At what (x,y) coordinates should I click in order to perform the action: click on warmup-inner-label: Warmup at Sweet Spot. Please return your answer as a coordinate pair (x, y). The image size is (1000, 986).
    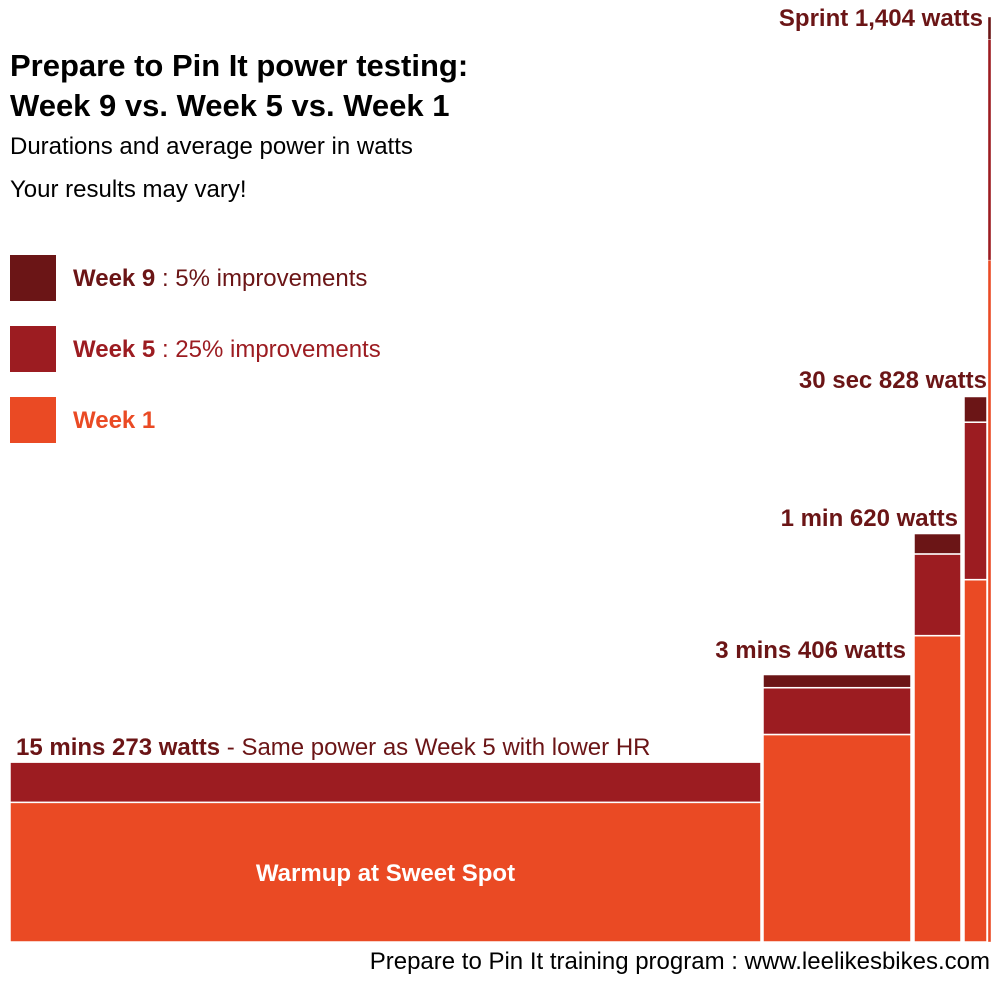
    Looking at the image, I should click on (385, 873).